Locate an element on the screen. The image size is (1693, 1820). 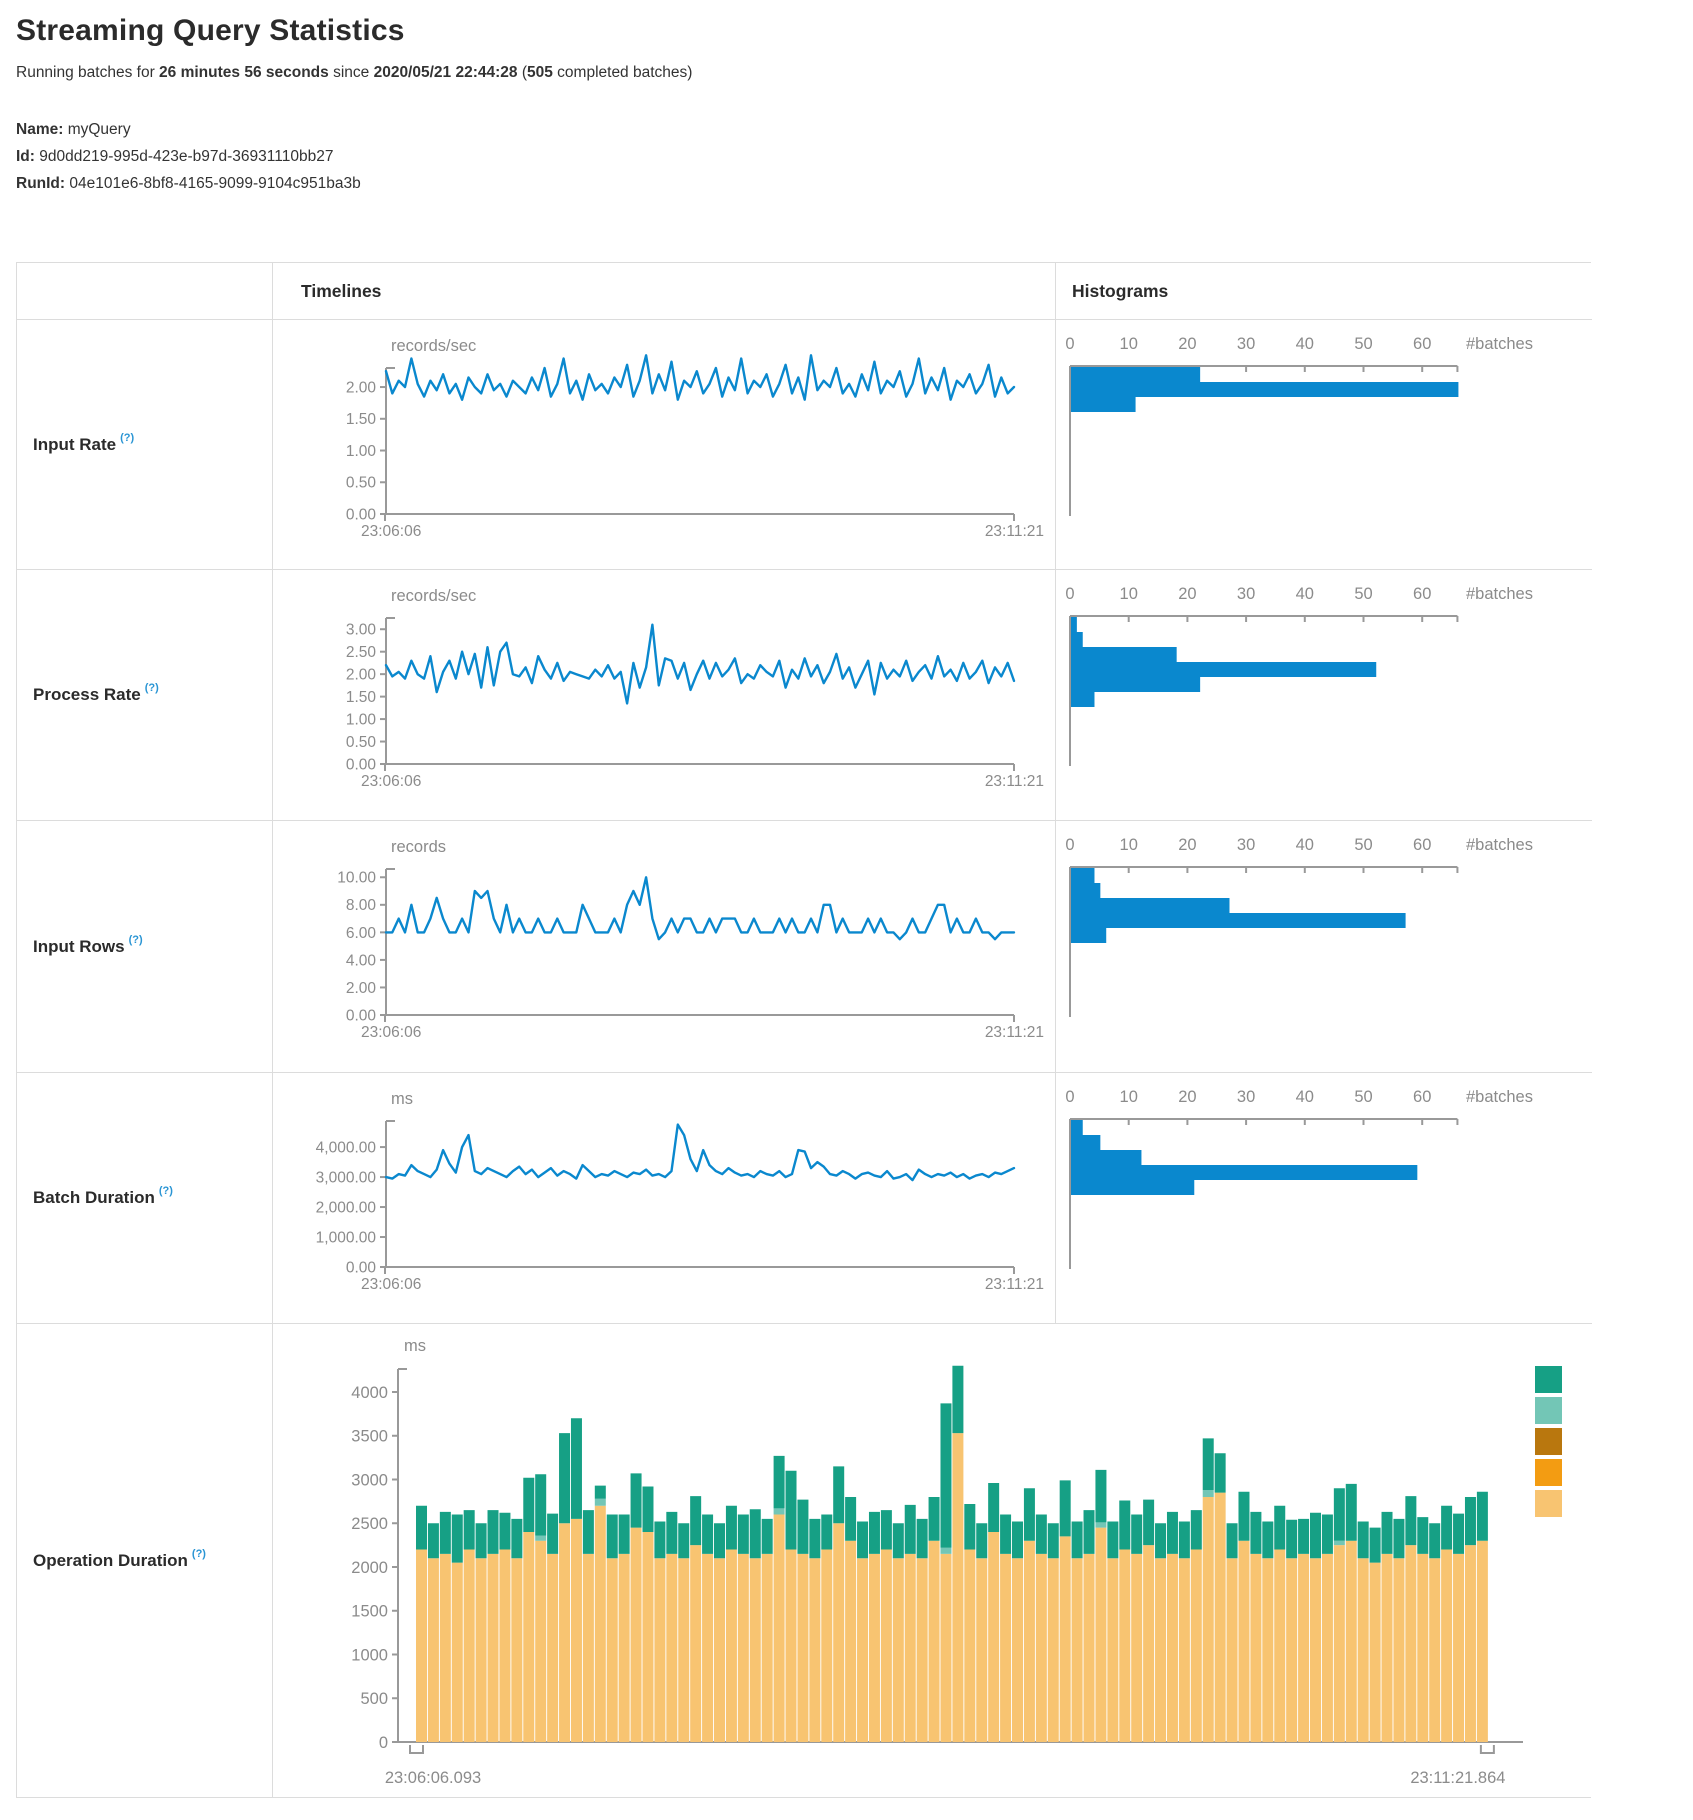
svg-text: 23:11:21.864 is located at coordinates (1457, 1778).